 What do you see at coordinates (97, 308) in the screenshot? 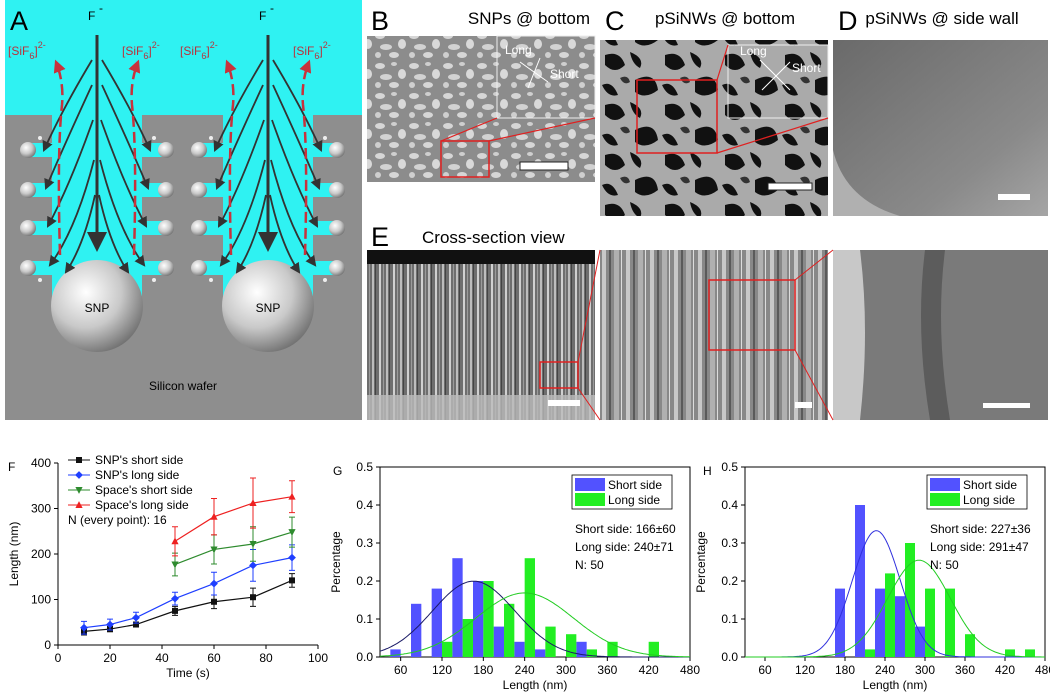
I see `snp-label: SNP` at bounding box center [97, 308].